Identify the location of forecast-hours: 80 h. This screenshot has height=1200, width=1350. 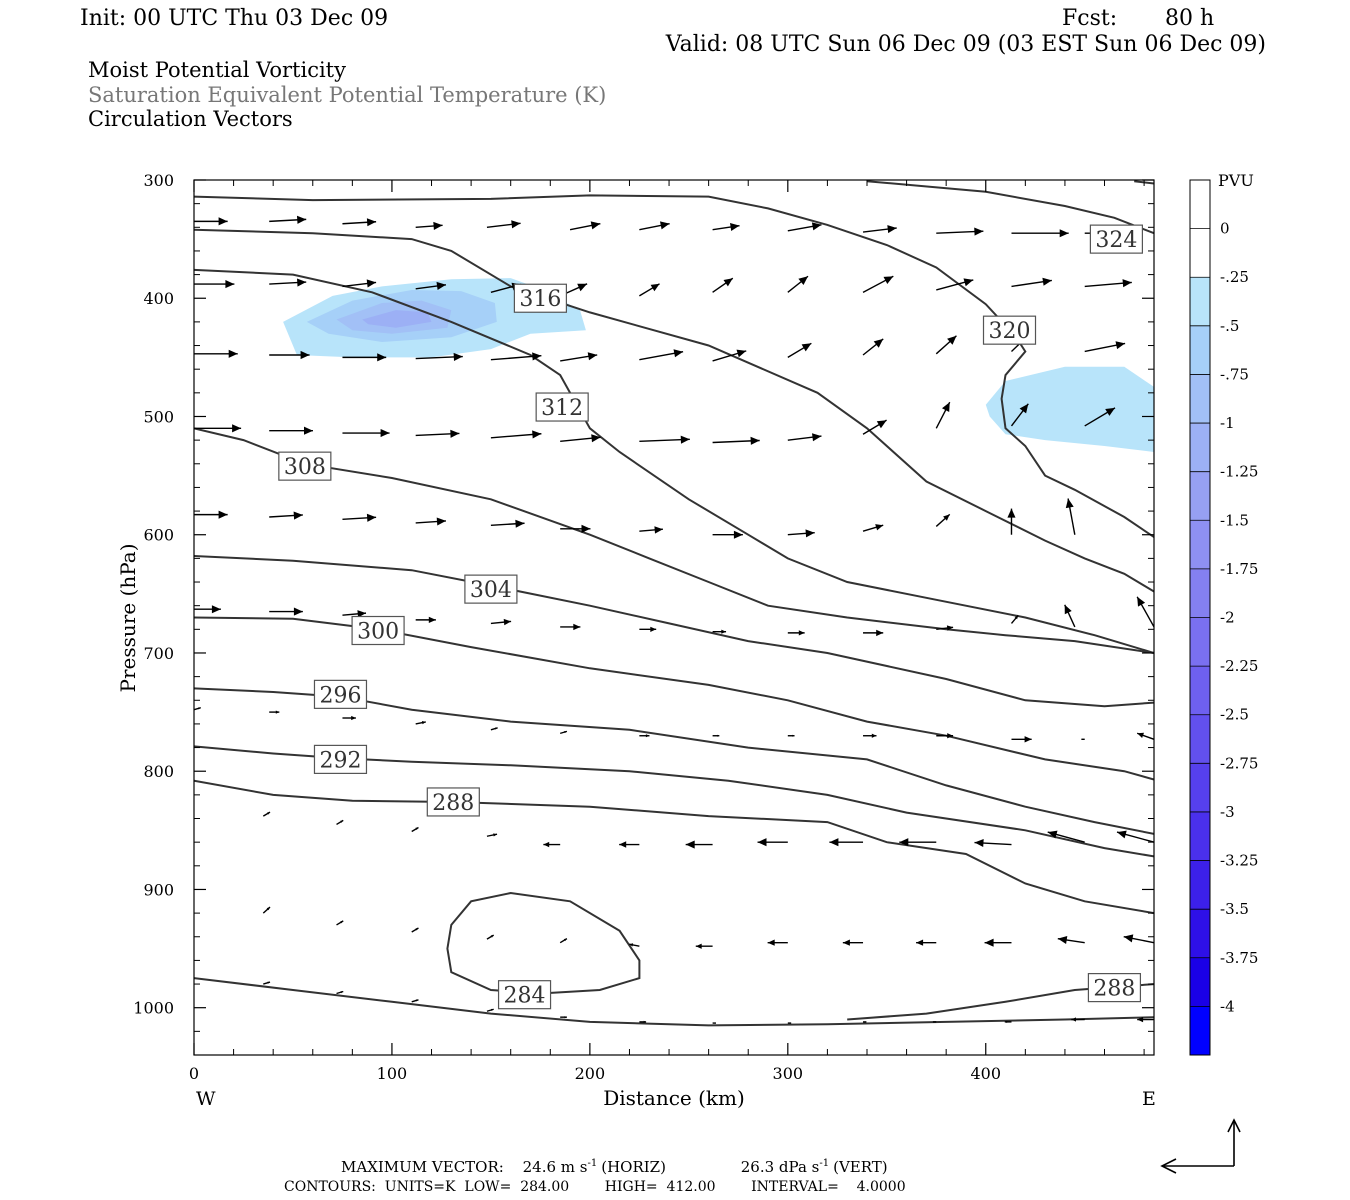
(1189, 18).